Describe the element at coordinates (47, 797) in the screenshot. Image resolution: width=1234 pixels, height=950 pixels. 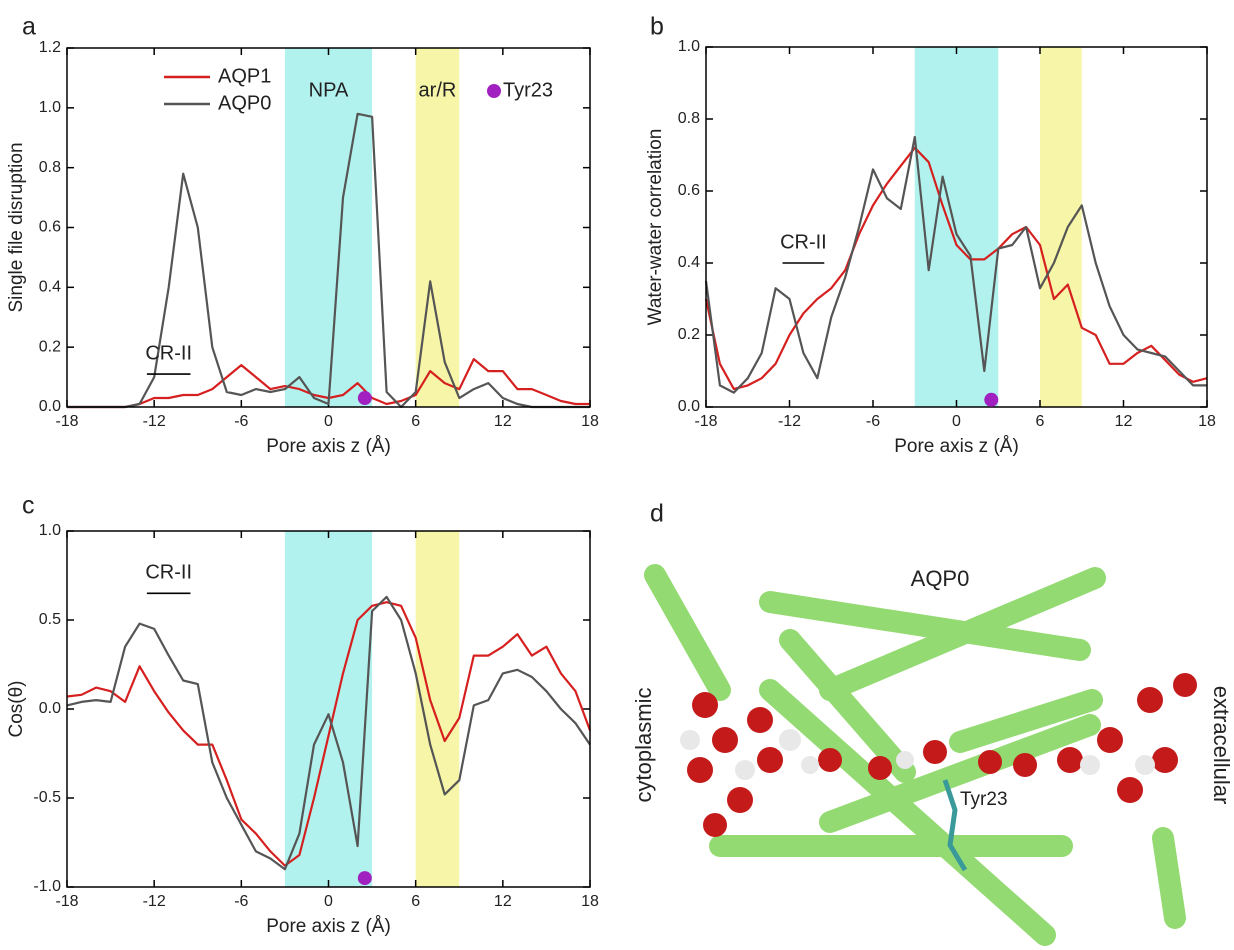
I see `y-tick-label: -0.5` at that location.